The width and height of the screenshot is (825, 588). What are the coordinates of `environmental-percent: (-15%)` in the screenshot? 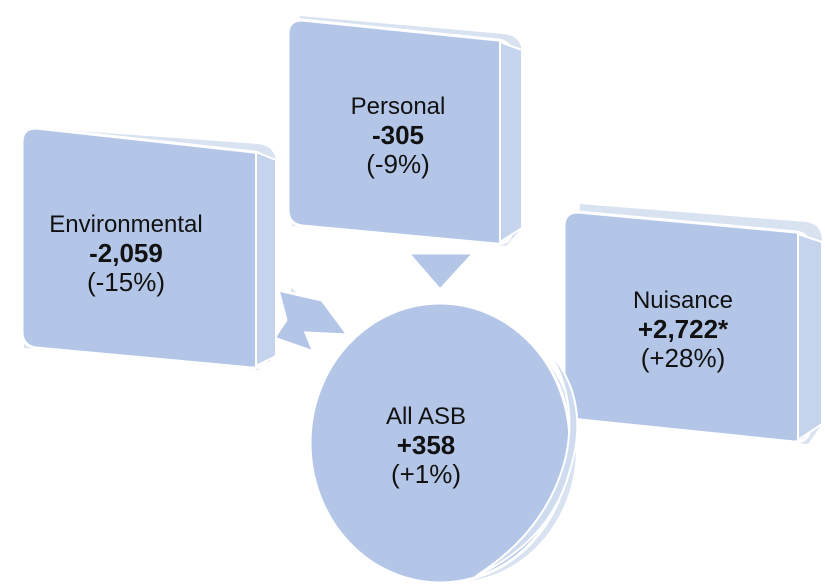 It's located at (125, 281).